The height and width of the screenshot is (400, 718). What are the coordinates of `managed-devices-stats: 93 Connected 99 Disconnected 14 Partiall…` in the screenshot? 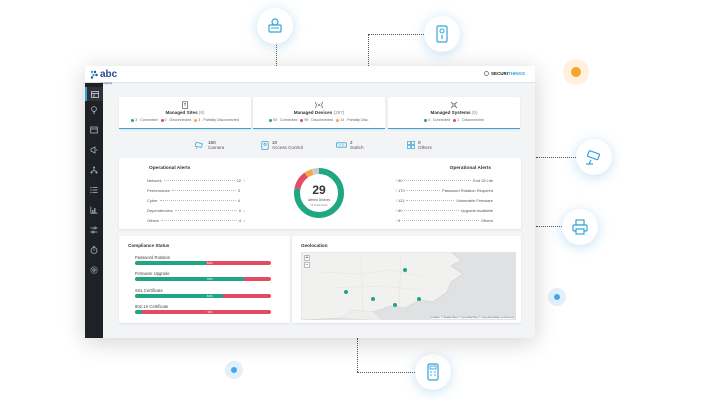 It's located at (319, 120).